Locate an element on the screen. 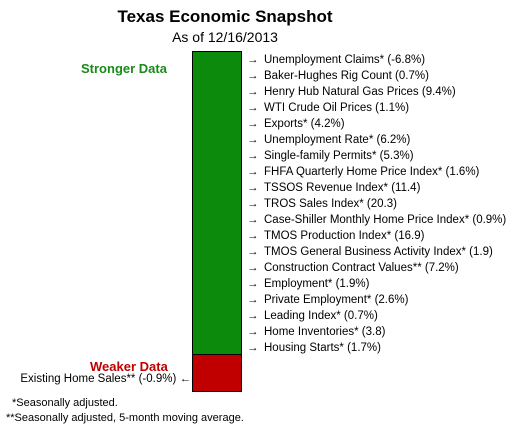 This screenshot has width=525, height=432. stronger-item-label: Construction Contract Values** (7.2%) is located at coordinates (361, 268).